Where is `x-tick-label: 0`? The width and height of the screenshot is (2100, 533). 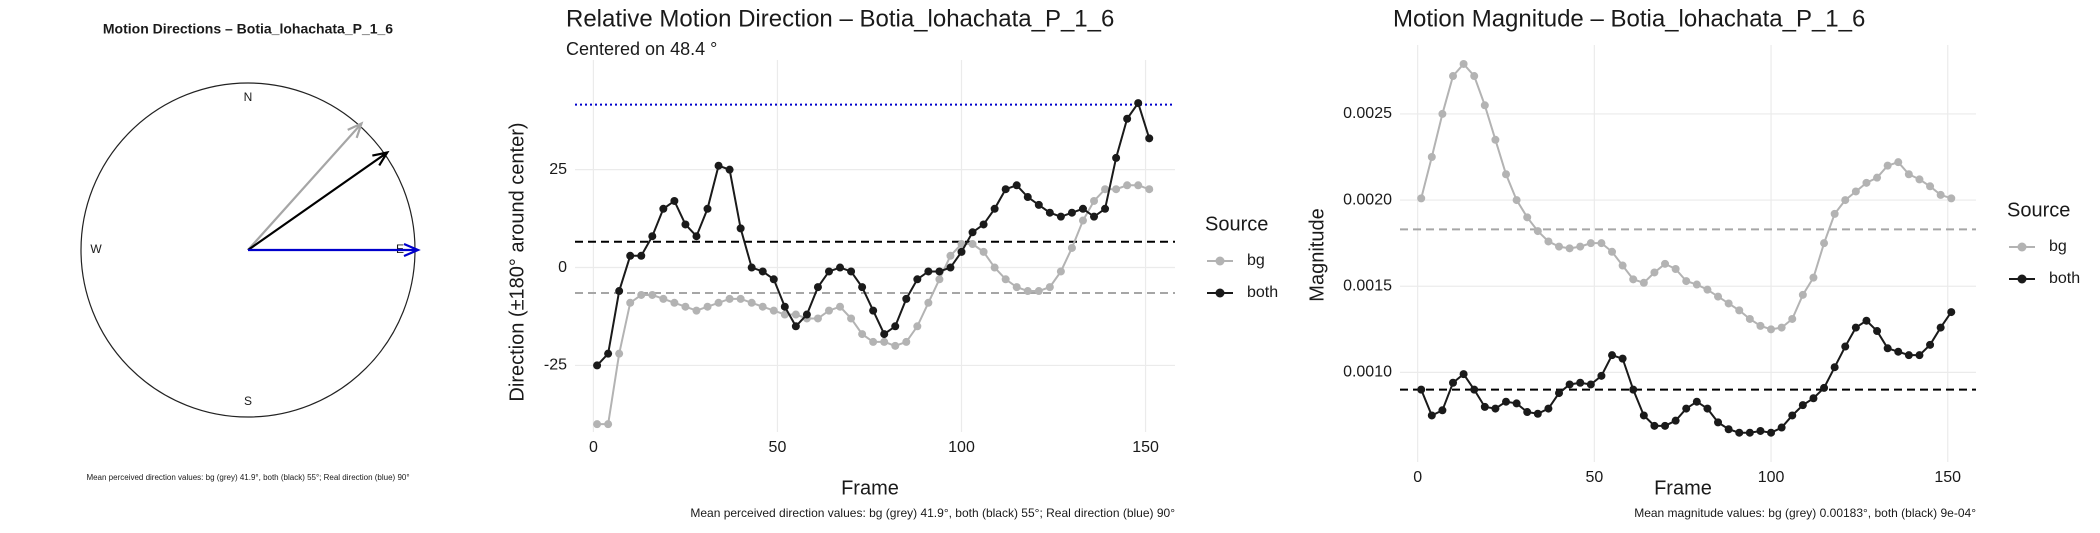
x-tick-label: 0 is located at coordinates (593, 447).